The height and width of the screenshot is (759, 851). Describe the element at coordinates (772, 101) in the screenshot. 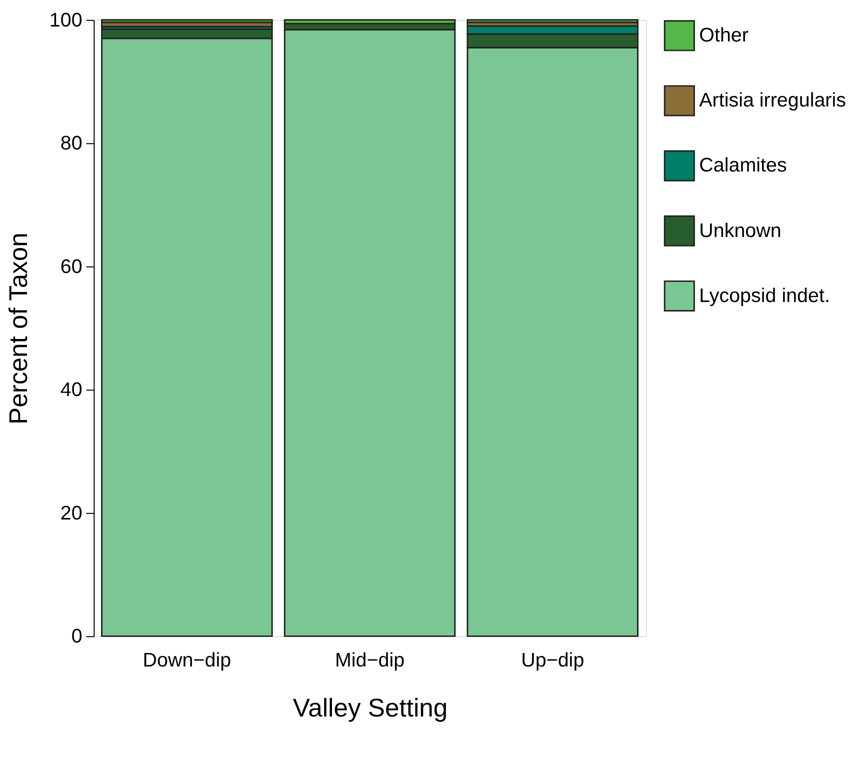

I see `legend-label: Artisia irregularis` at that location.